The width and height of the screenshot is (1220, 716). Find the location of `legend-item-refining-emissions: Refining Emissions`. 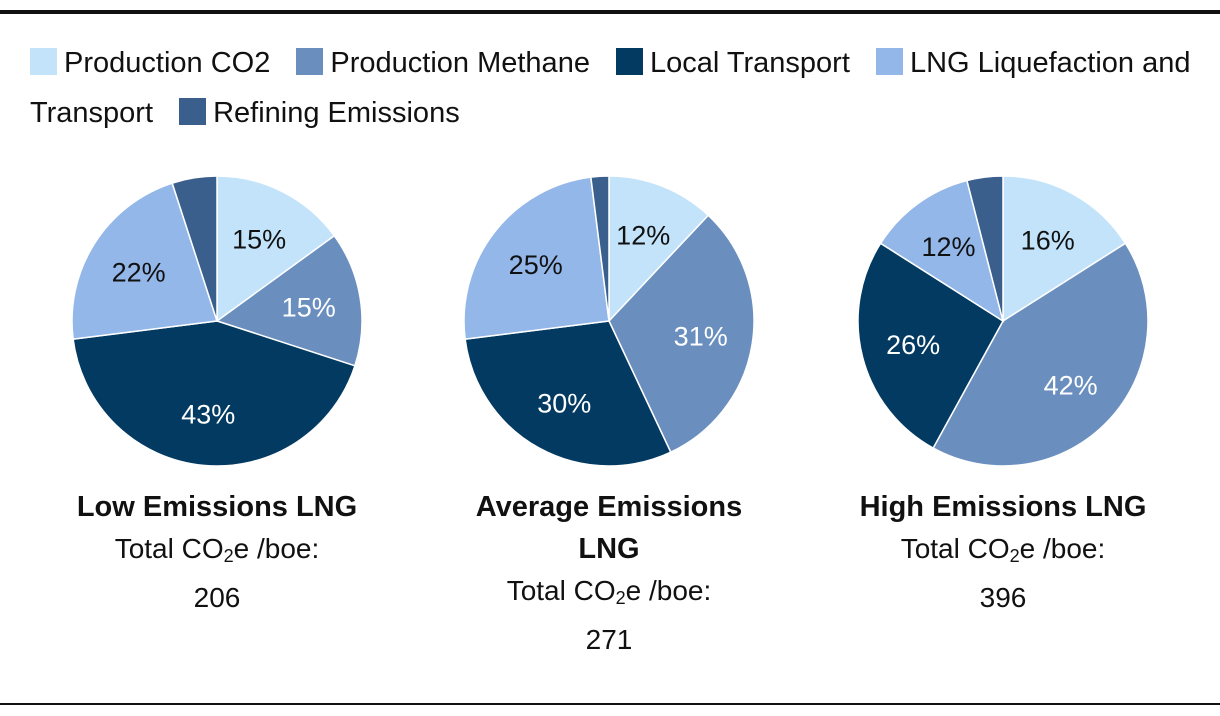

legend-item-refining-emissions: Refining Emissions is located at coordinates (319, 113).